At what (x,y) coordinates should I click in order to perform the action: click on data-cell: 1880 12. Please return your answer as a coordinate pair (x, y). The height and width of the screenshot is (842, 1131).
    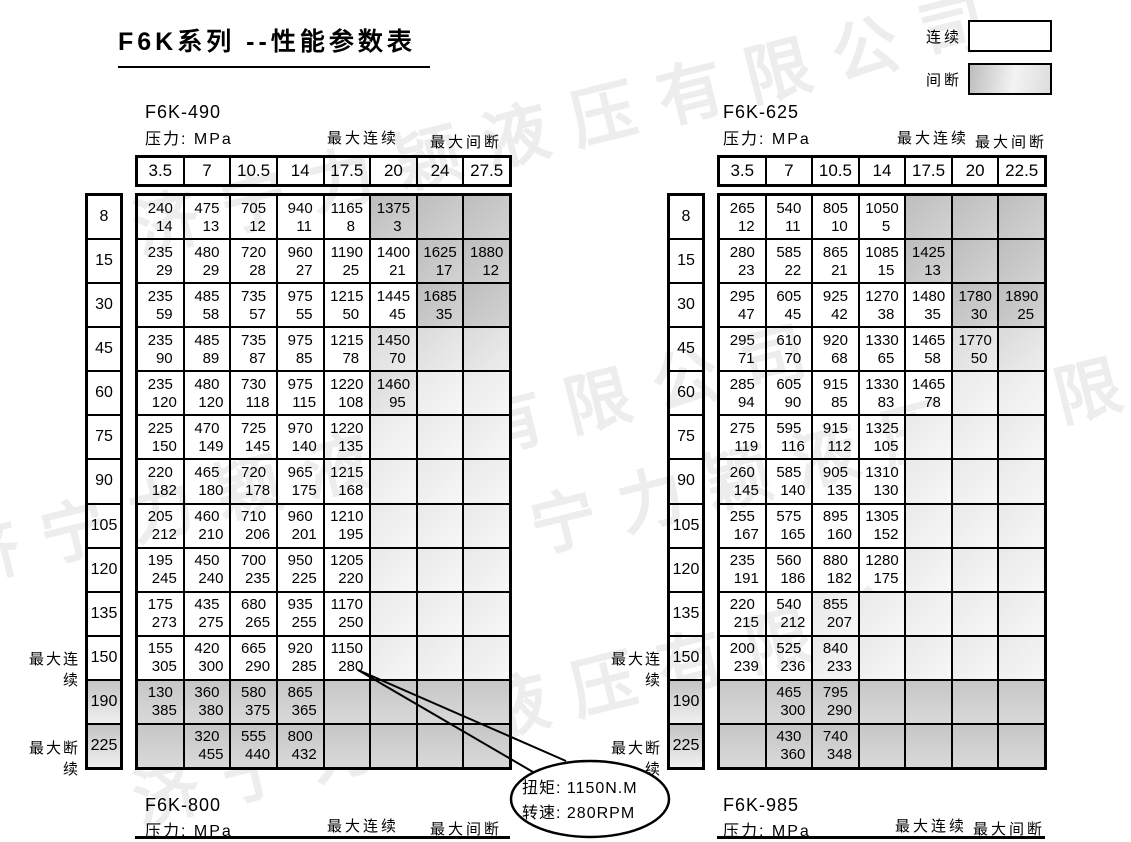
    Looking at the image, I should click on (486, 261).